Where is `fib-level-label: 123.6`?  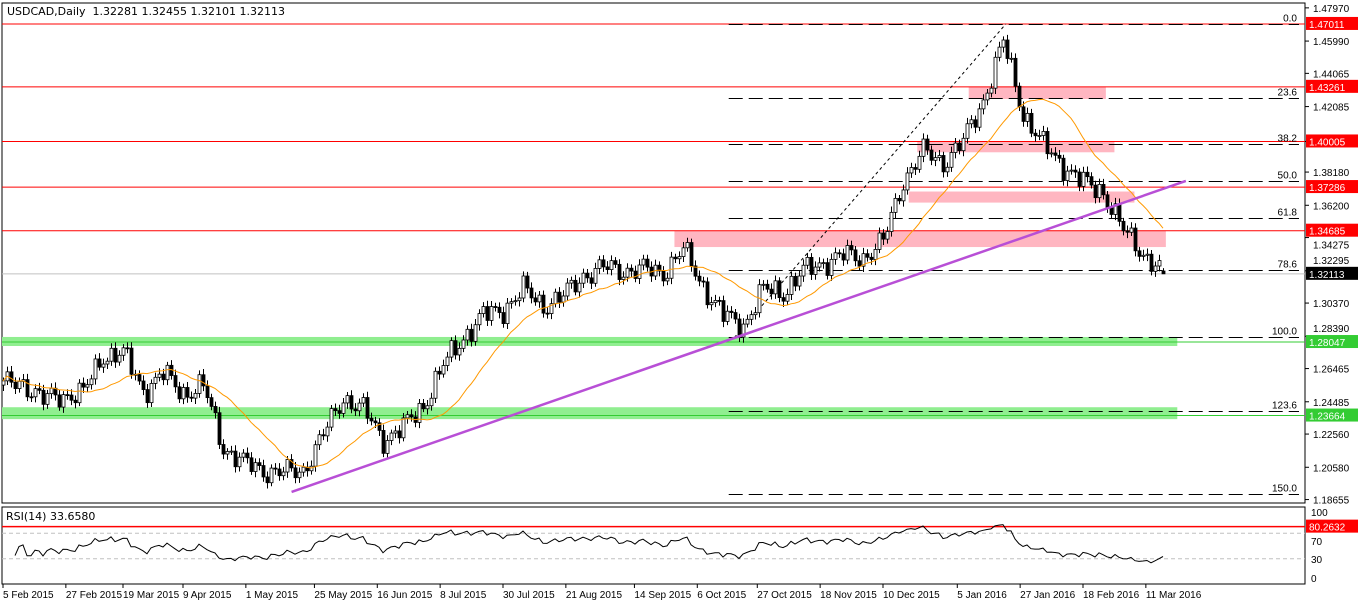
fib-level-label: 123.6 is located at coordinates (1284, 406).